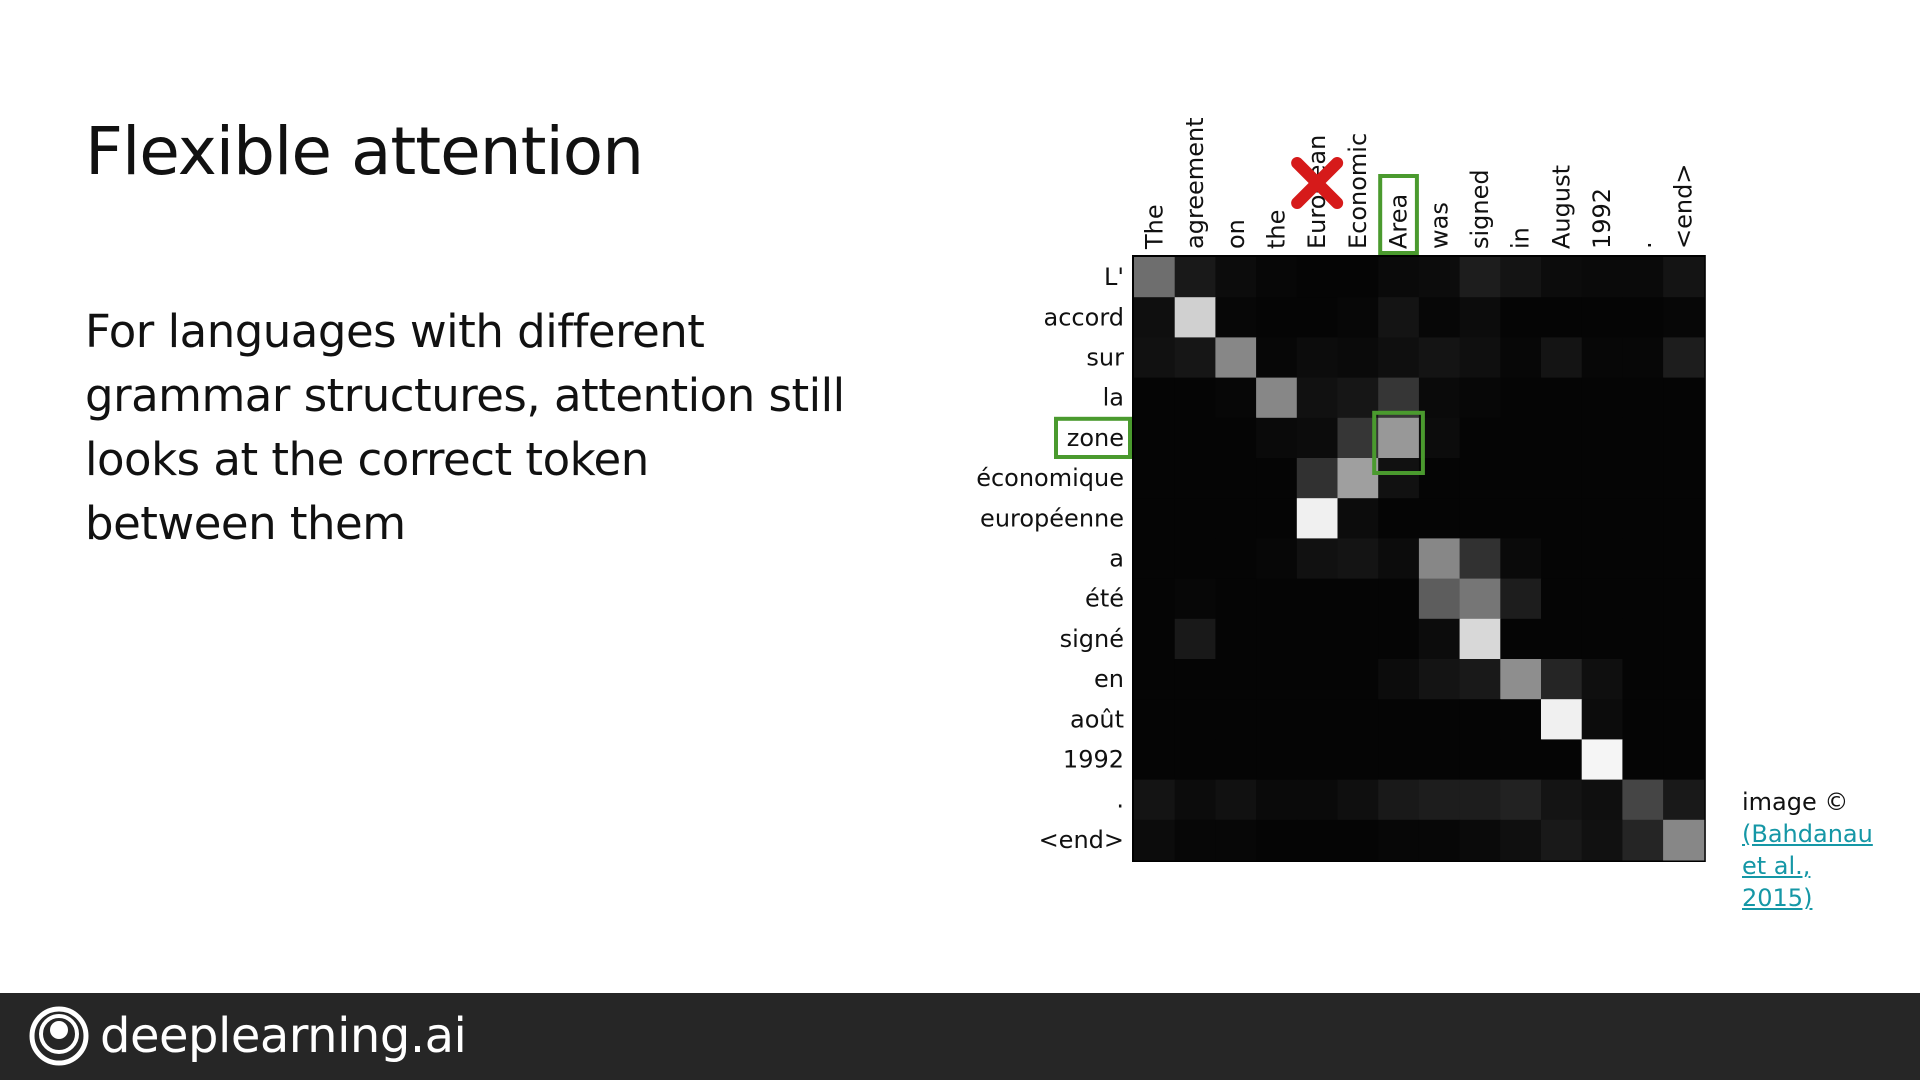 The height and width of the screenshot is (1080, 1920). What do you see at coordinates (1050, 478) in the screenshot?
I see `y-axis-token: économique` at bounding box center [1050, 478].